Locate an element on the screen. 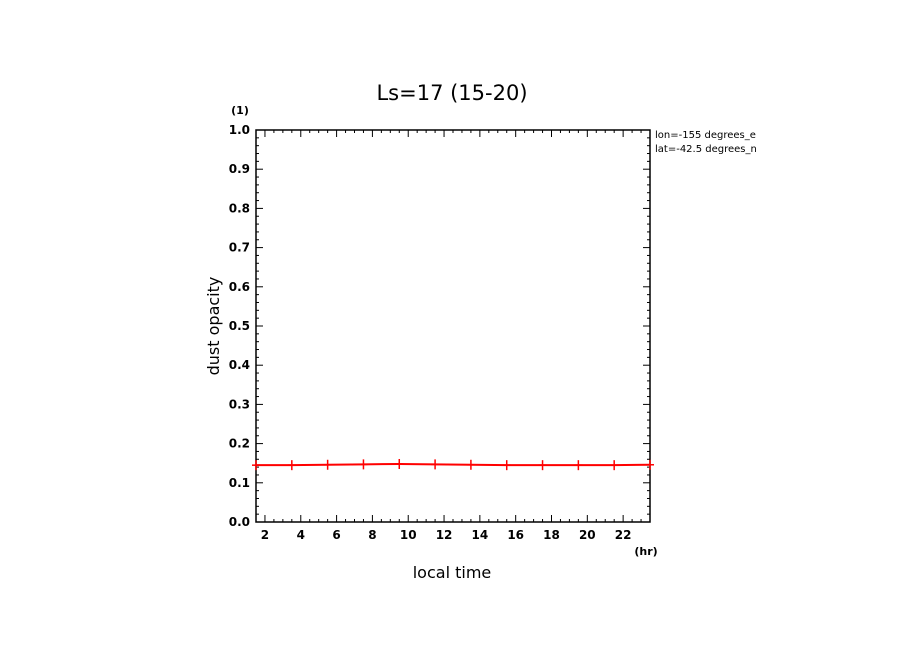 The height and width of the screenshot is (654, 904). series-line is located at coordinates (453, 464).